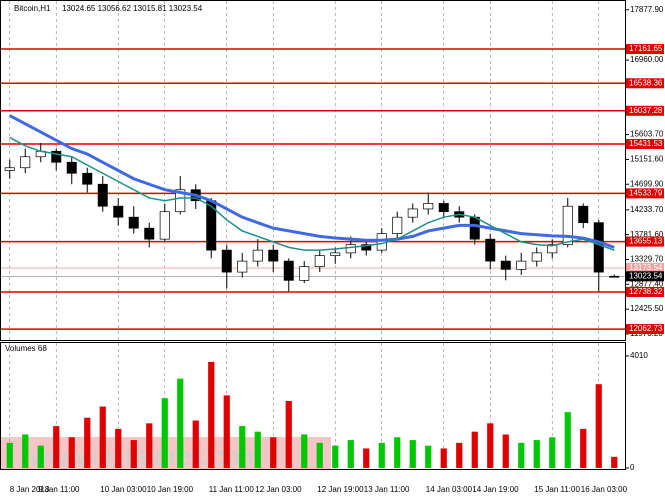 The image size is (665, 499). What do you see at coordinates (495, 489) in the screenshot?
I see `x-tick-label: 14 Jan 19:00` at bounding box center [495, 489].